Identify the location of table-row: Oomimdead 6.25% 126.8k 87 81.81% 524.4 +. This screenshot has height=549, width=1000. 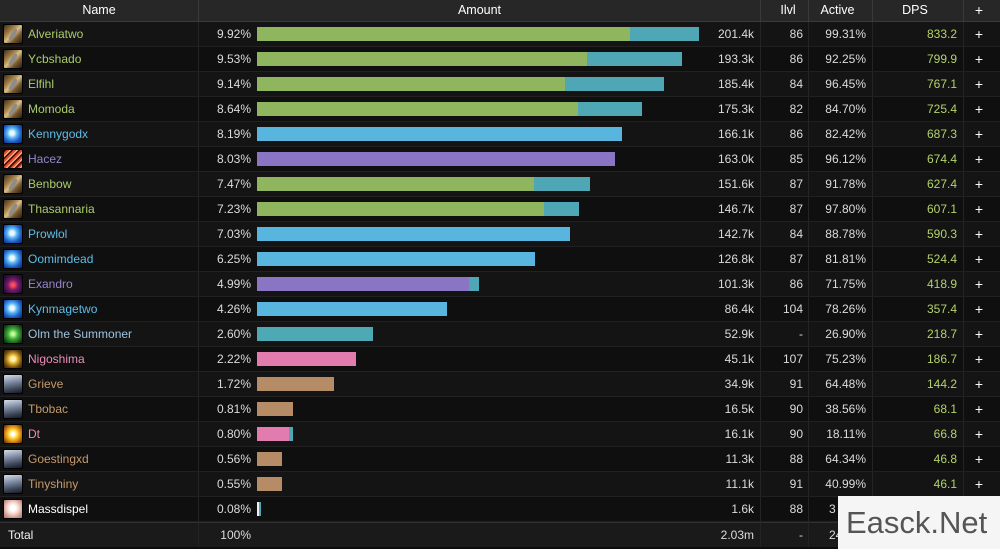
(500, 259).